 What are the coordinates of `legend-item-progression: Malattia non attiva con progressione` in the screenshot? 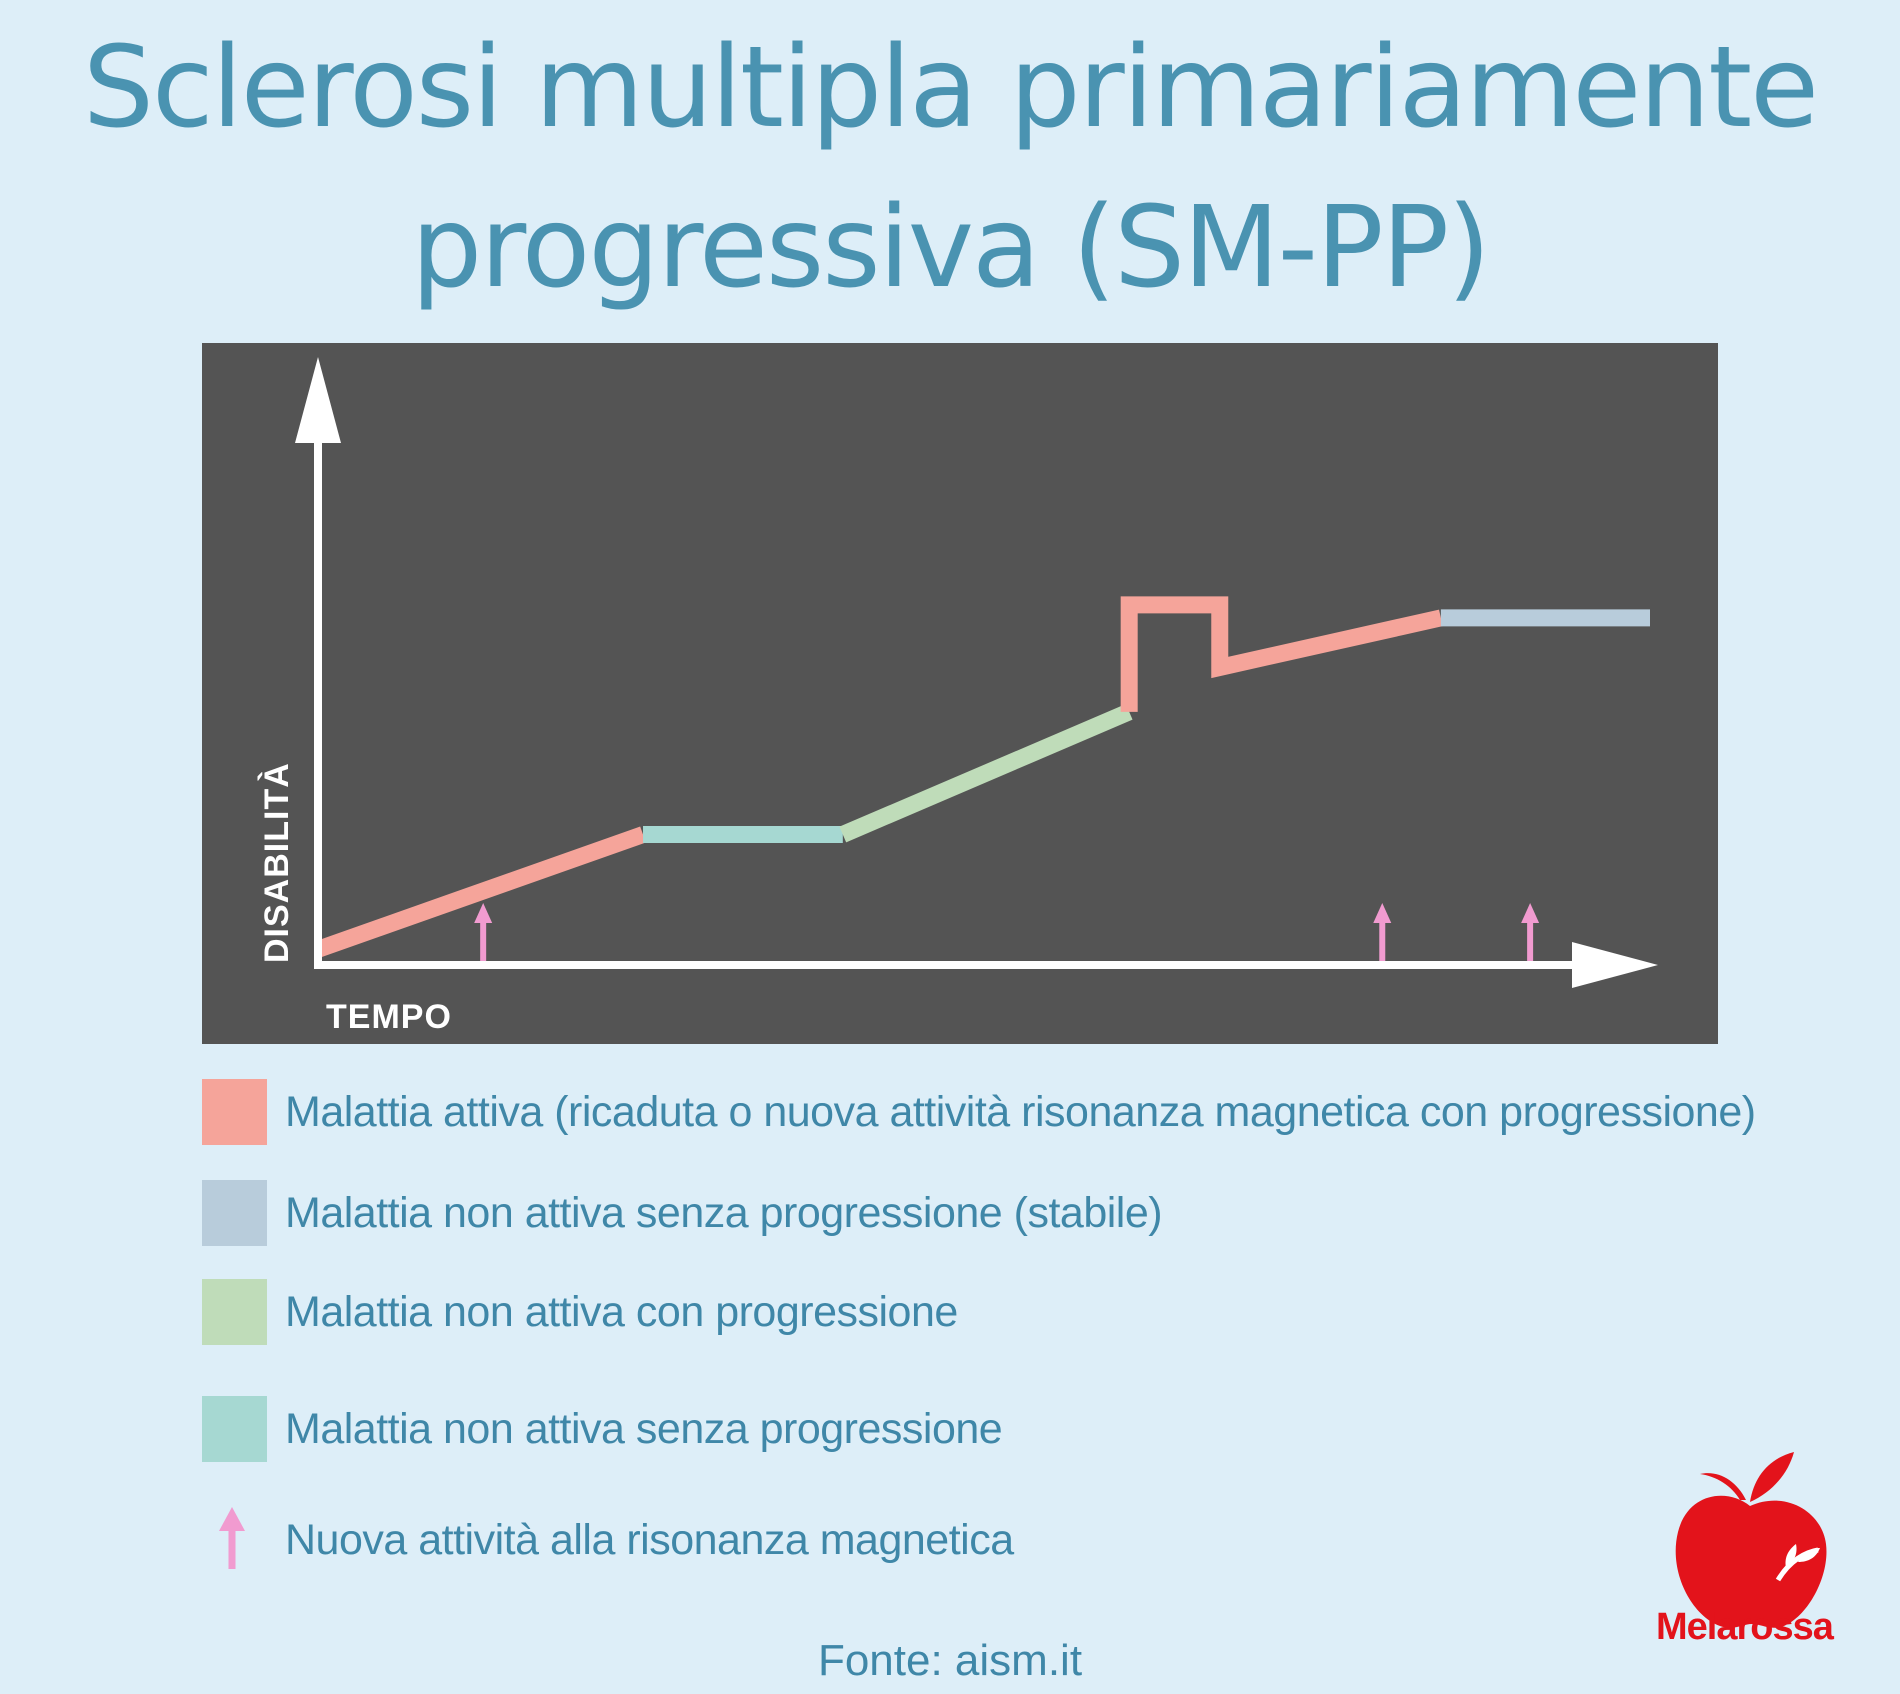 It's located at (580, 1312).